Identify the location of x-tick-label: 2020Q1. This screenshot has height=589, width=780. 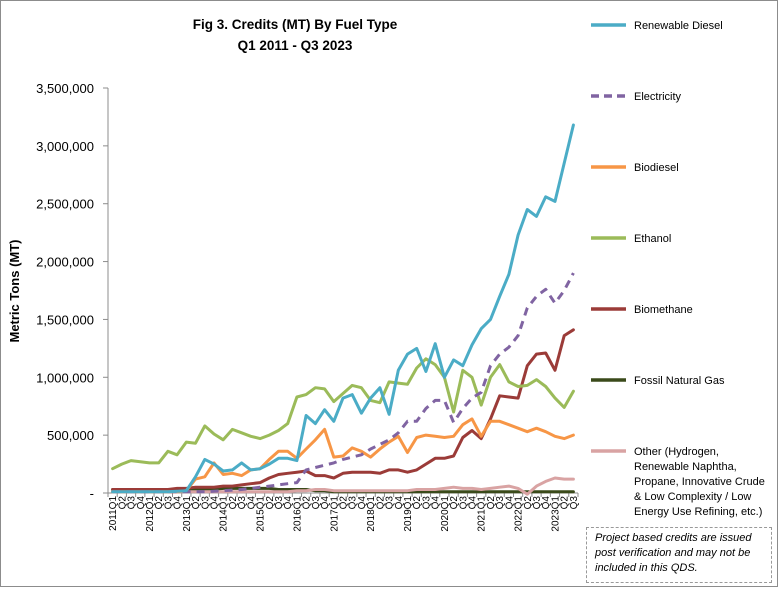
(445, 514).